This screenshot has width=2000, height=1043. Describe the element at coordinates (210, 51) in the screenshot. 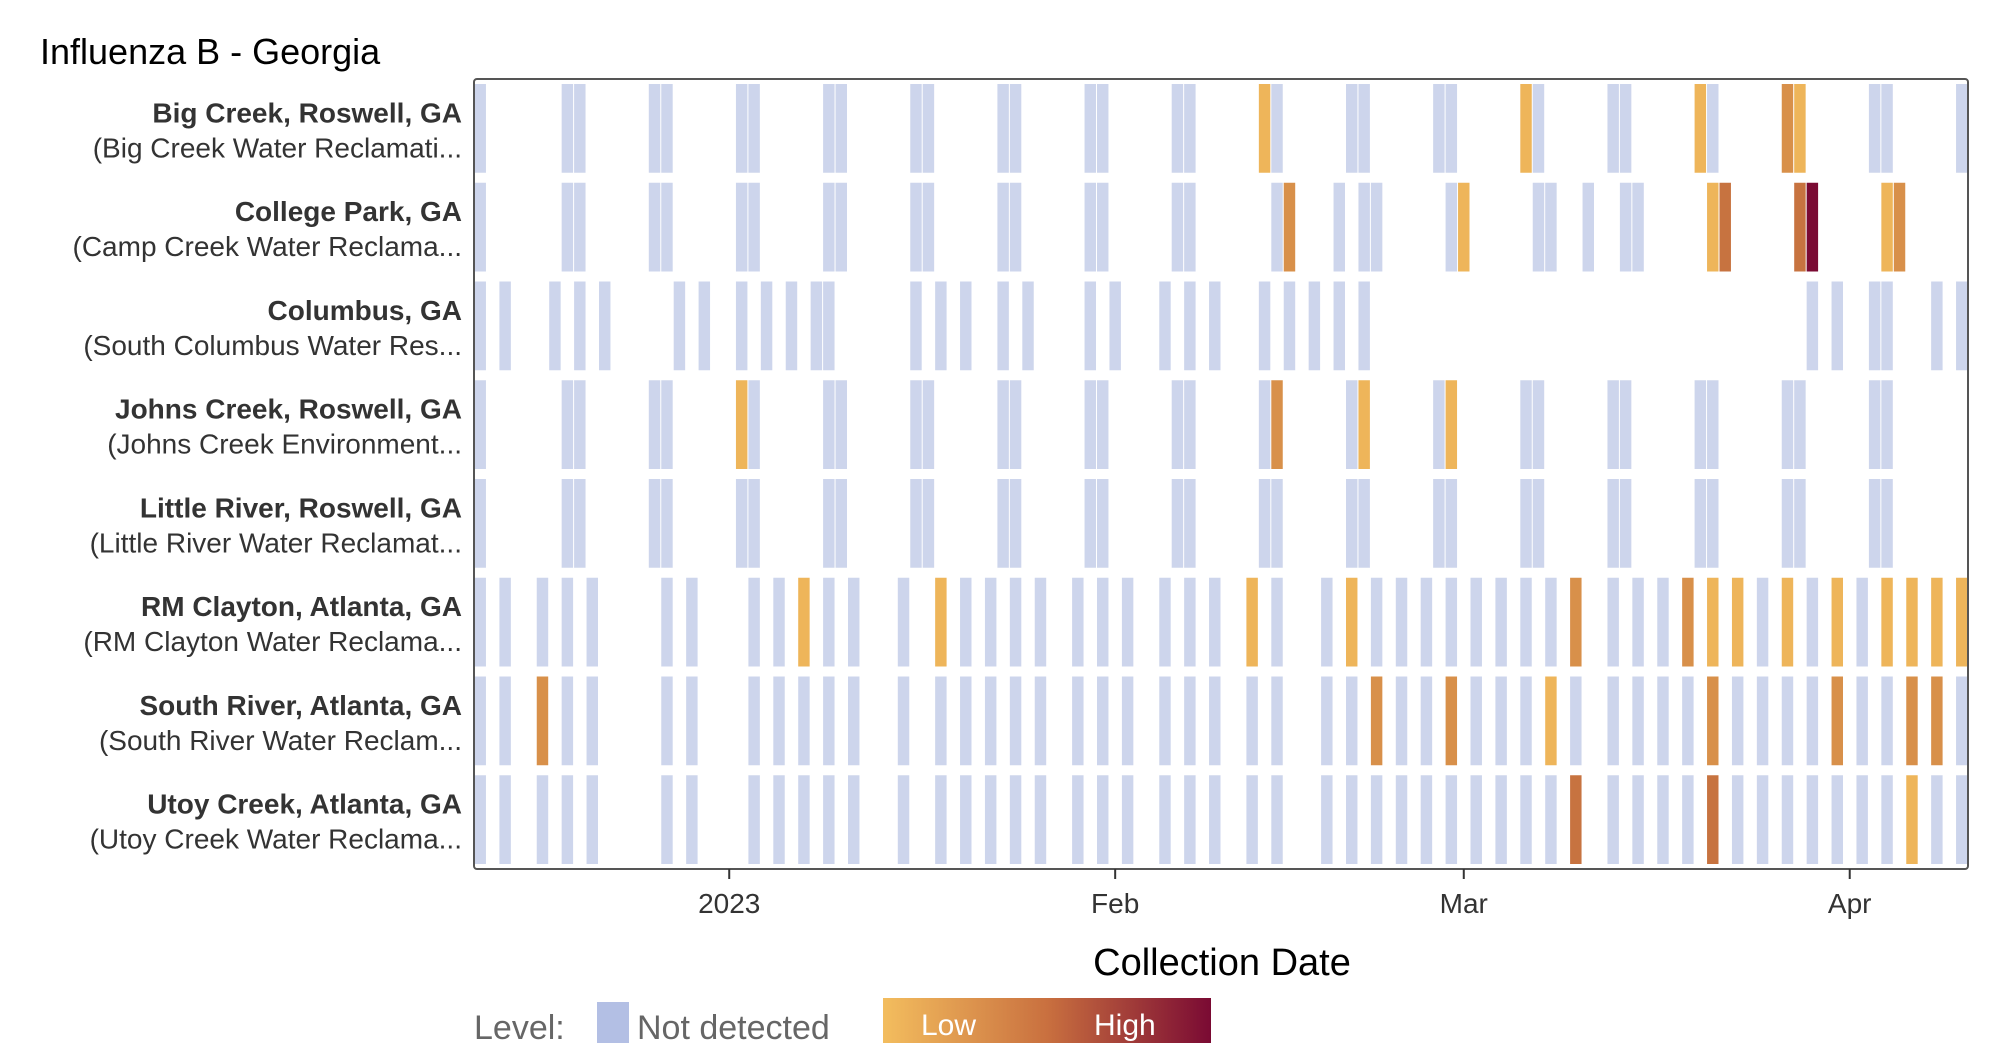

I see `chart-title: Influenza B - Georgia` at that location.